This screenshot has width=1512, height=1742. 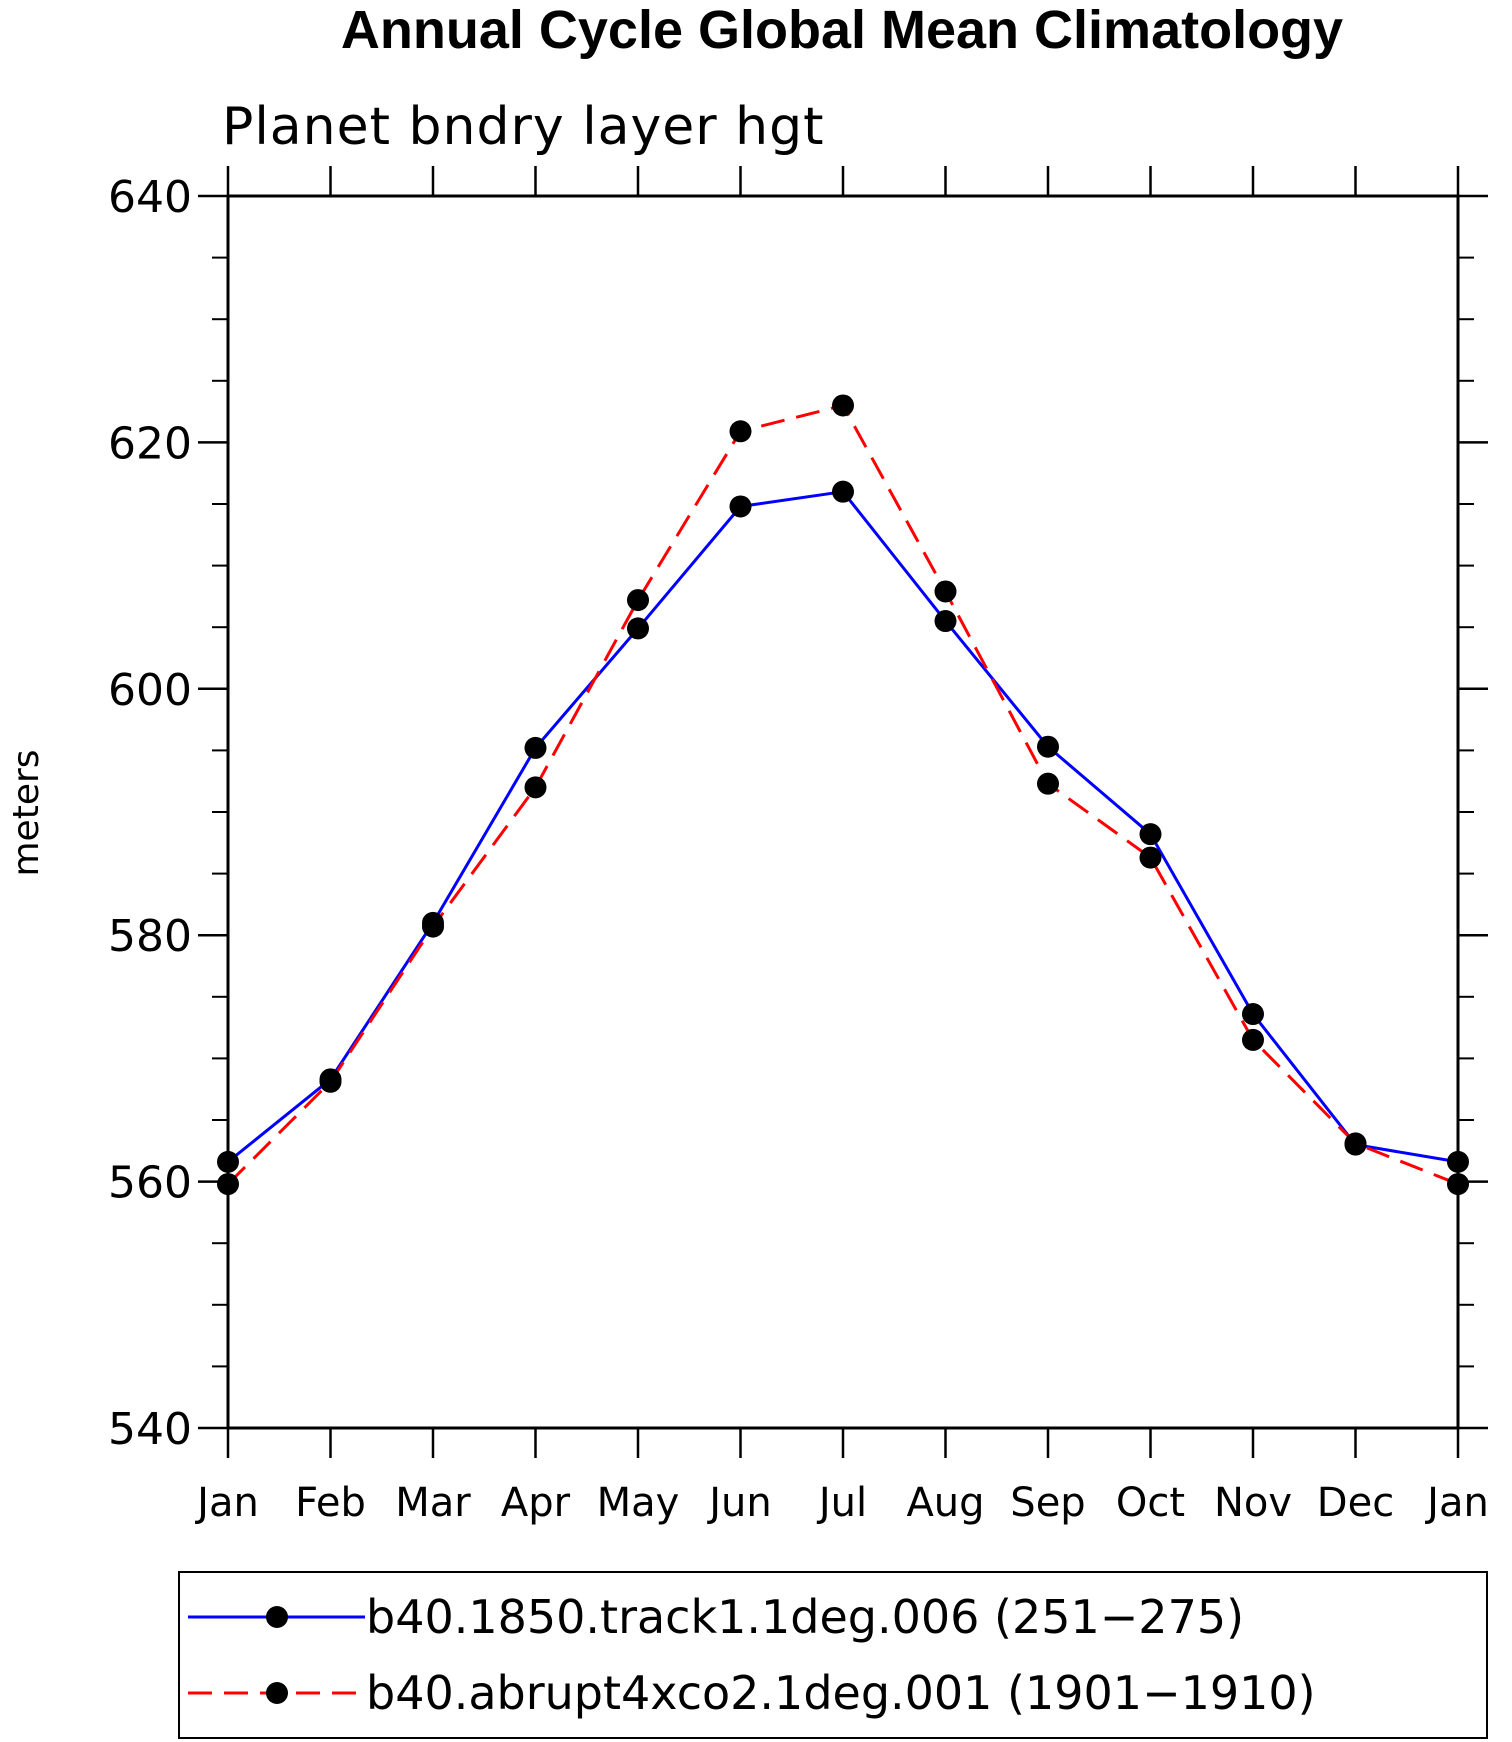 What do you see at coordinates (150, 197) in the screenshot?
I see `y-tick-label: 640` at bounding box center [150, 197].